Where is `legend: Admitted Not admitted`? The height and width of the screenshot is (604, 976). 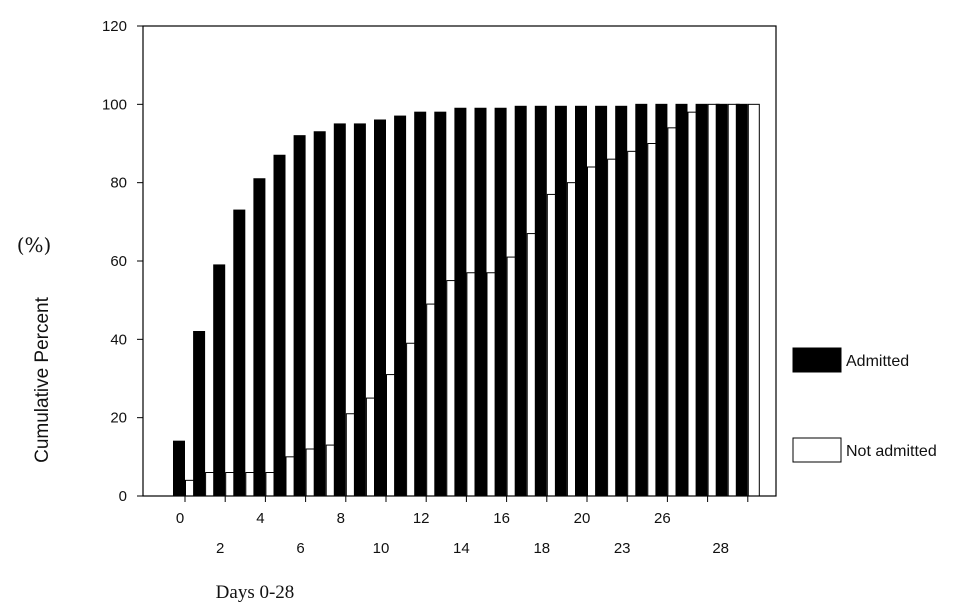 legend: Admitted Not admitted is located at coordinates (864, 405).